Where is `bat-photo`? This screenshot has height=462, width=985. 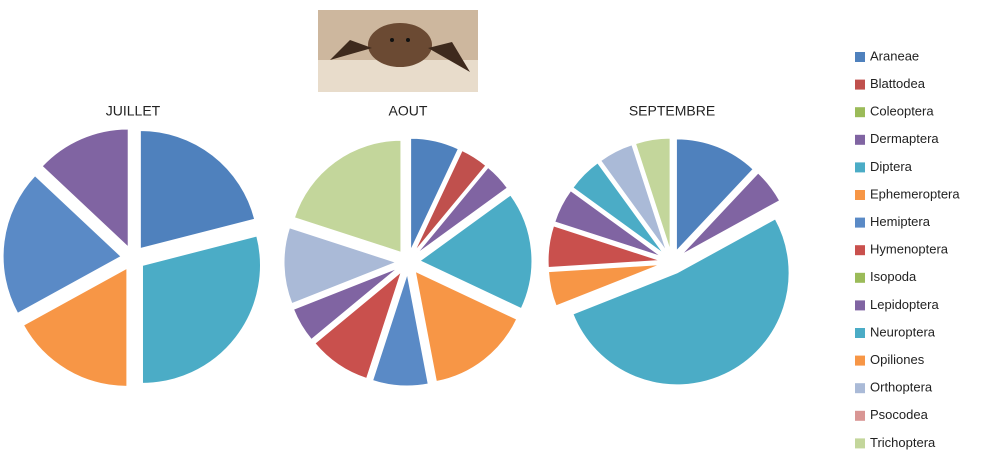 bat-photo is located at coordinates (398, 51).